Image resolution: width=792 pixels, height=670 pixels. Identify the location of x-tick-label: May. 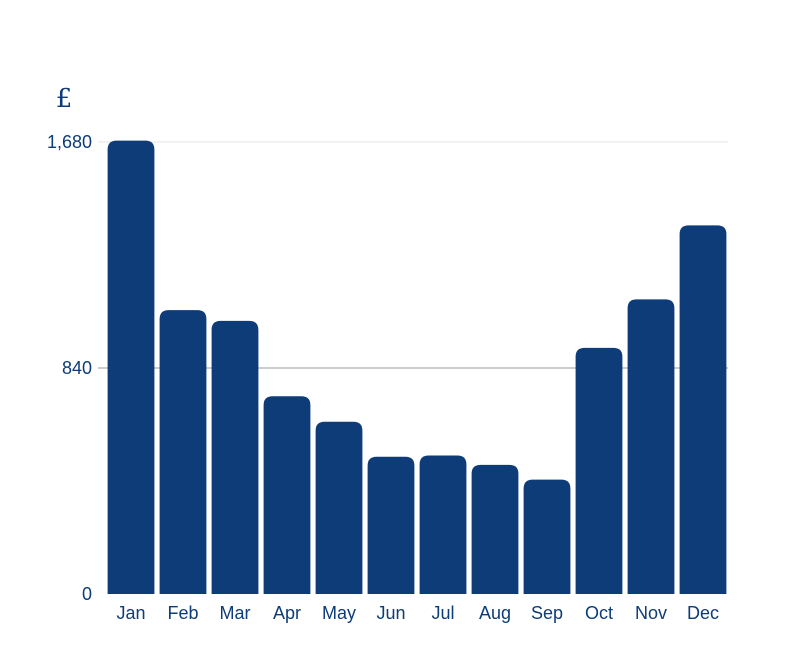
(339, 613).